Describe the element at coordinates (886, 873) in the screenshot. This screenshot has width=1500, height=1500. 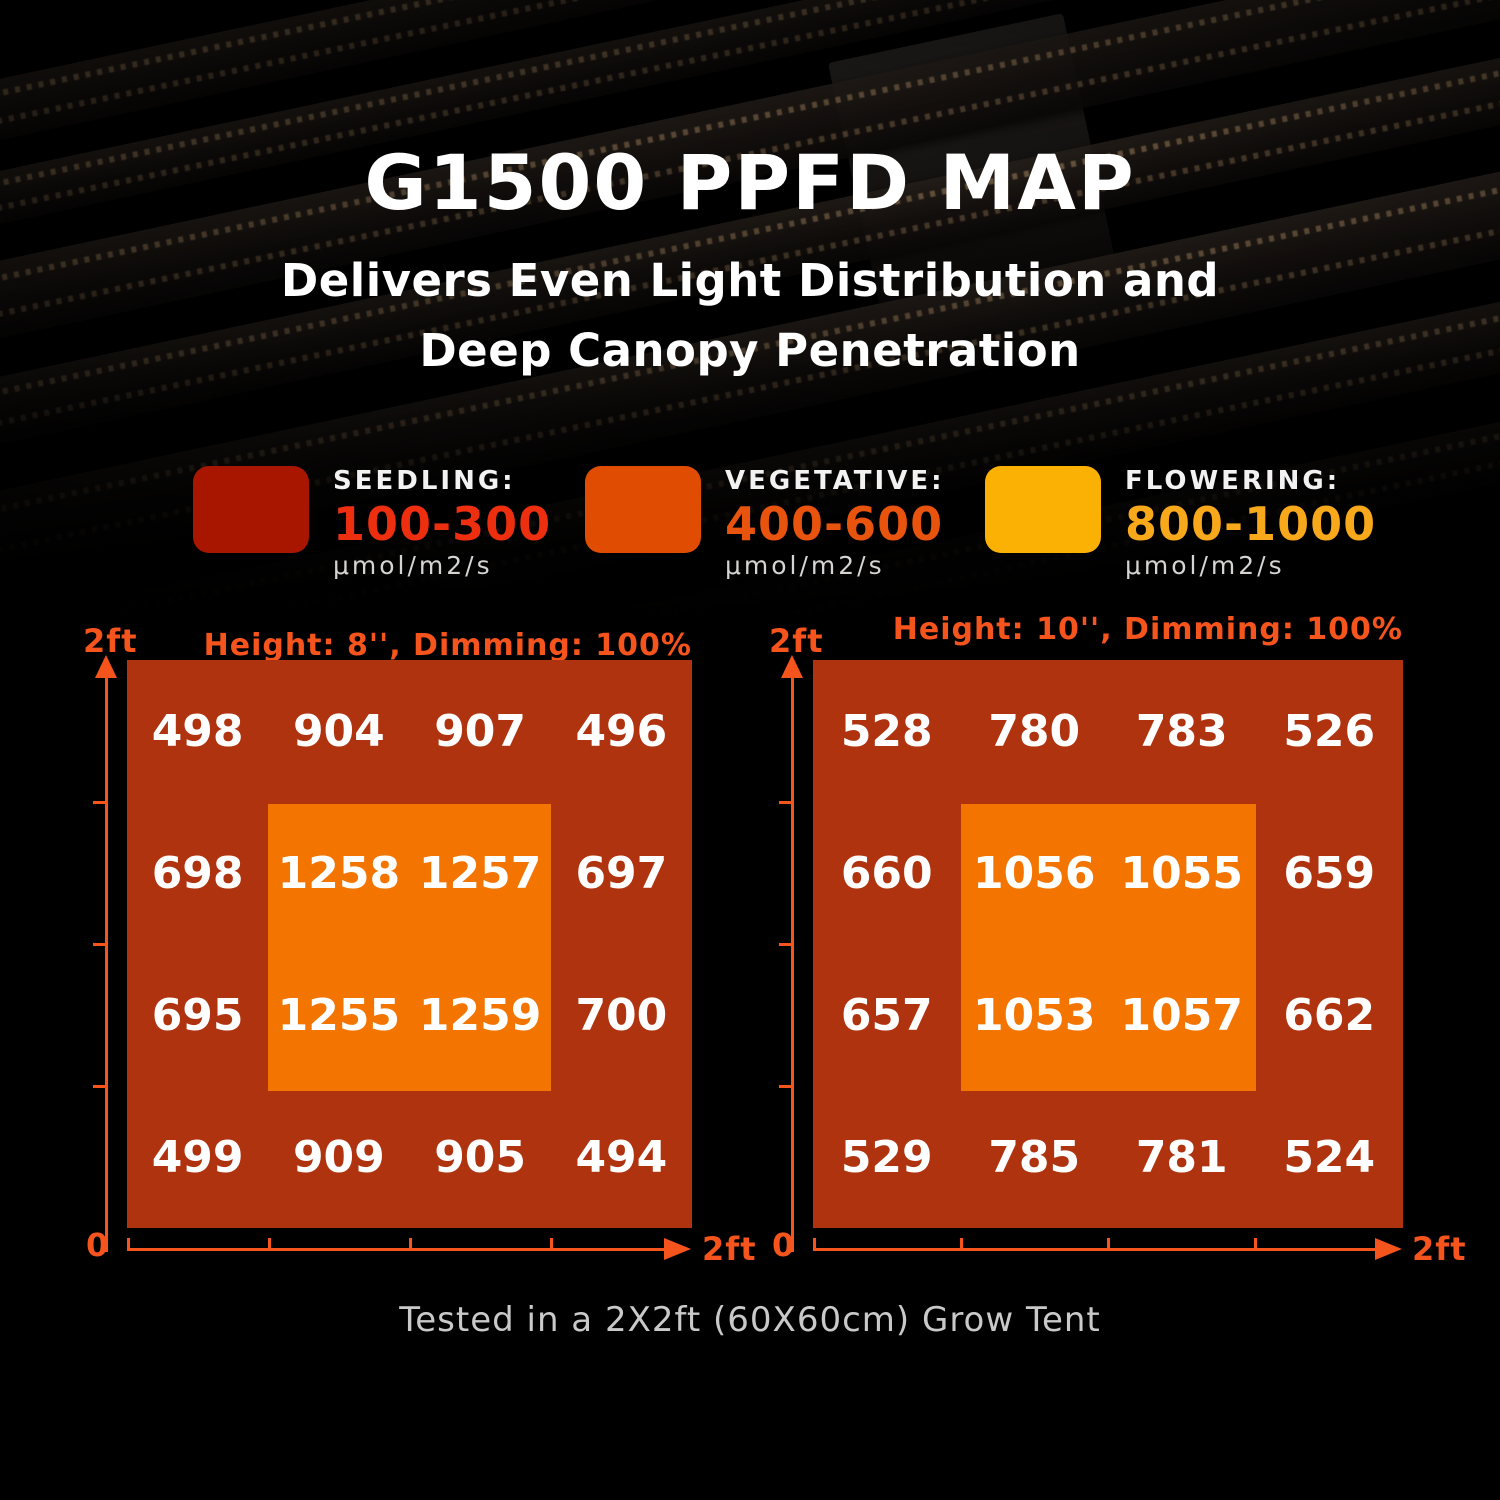
I see `ppfd-value: 660` at that location.